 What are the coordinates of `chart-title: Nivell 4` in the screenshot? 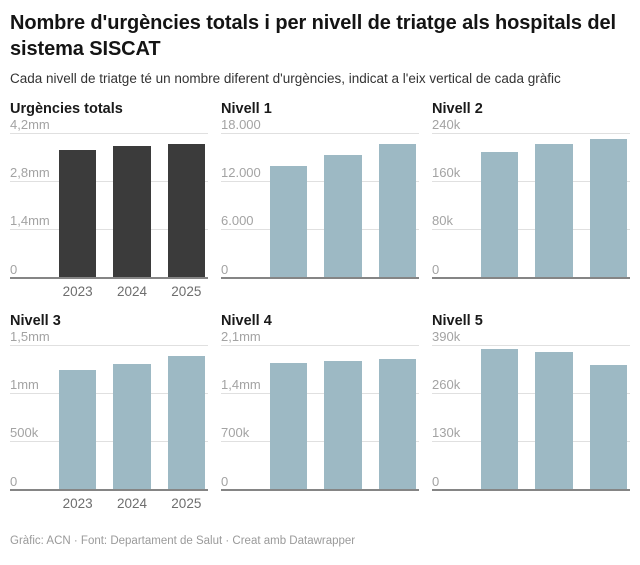 It's located at (246, 320).